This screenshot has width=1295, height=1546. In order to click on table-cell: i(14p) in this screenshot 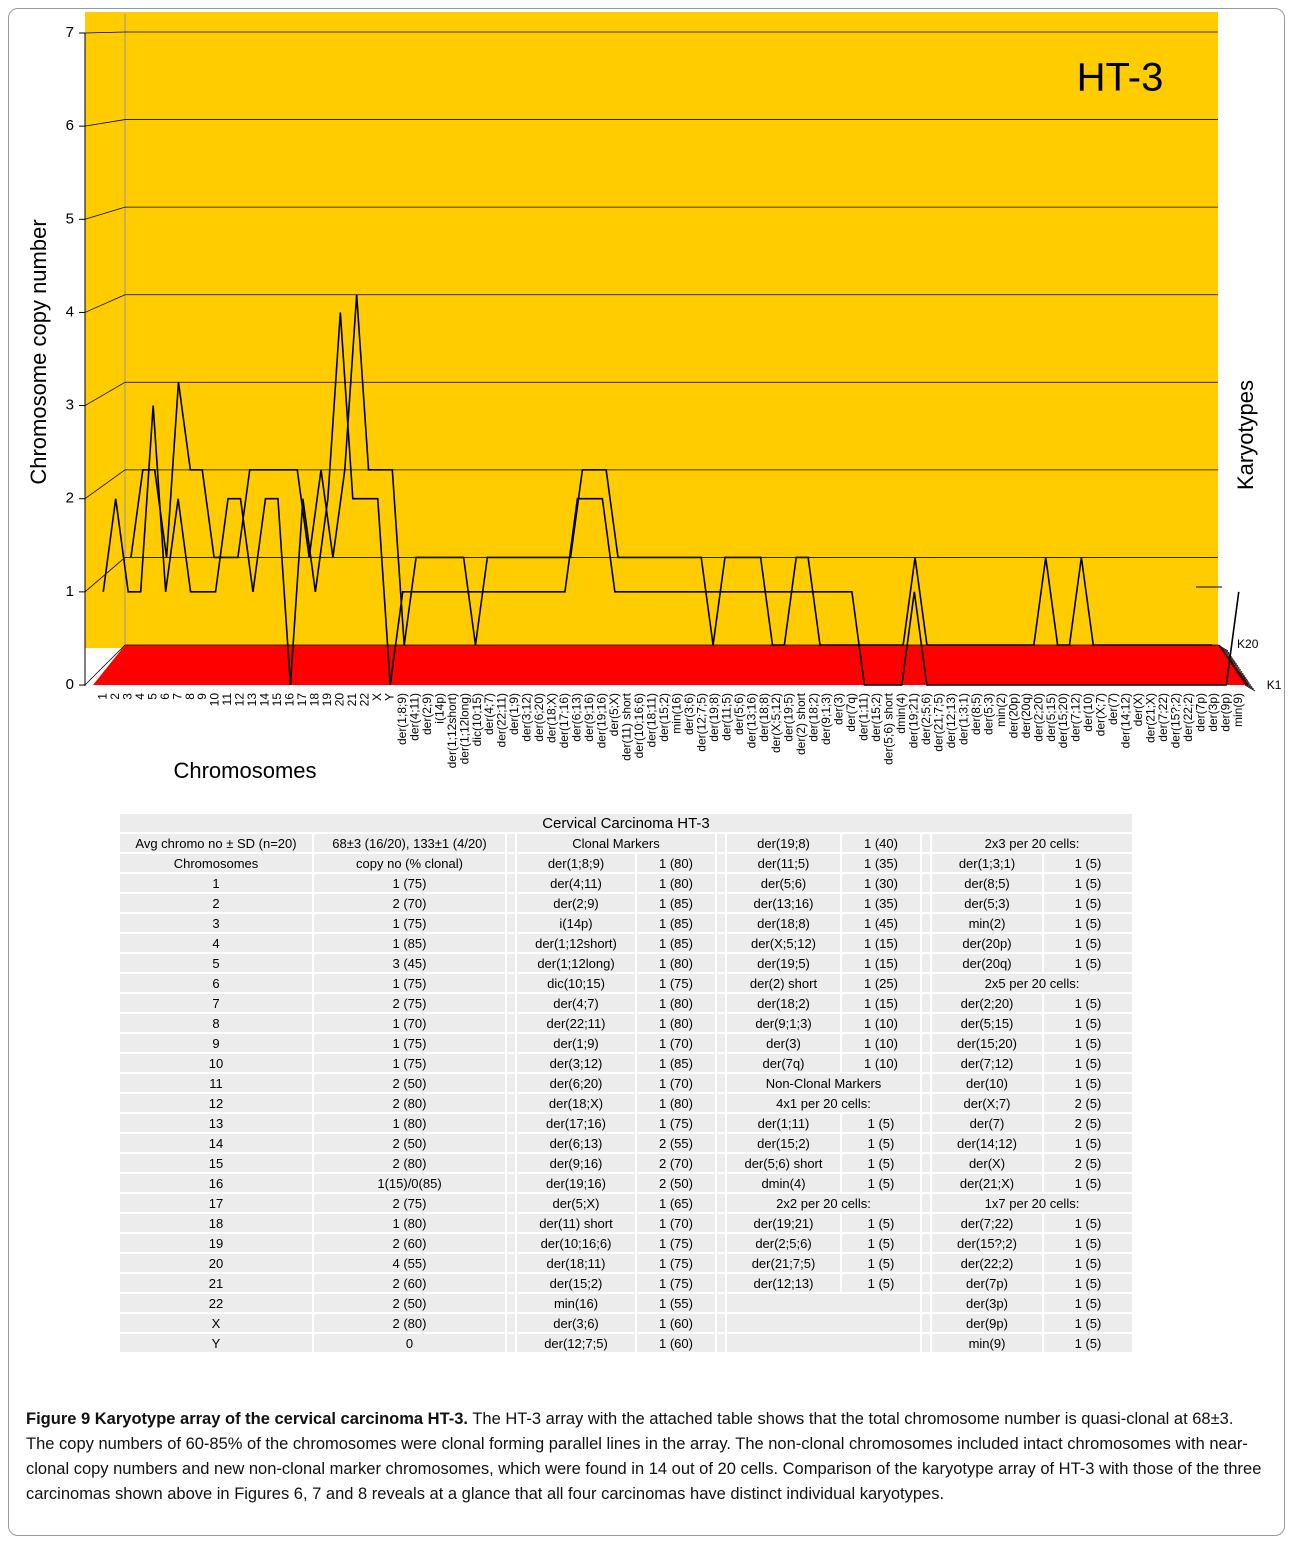, I will do `click(576, 923)`.